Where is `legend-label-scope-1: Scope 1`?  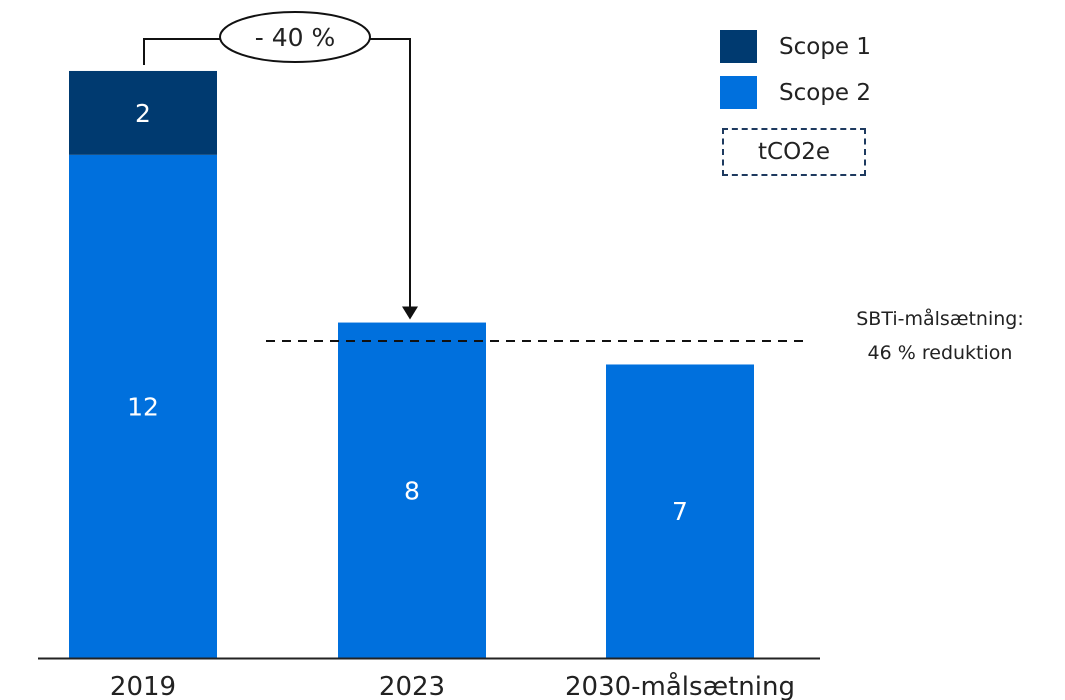 legend-label-scope-1: Scope 1 is located at coordinates (825, 47).